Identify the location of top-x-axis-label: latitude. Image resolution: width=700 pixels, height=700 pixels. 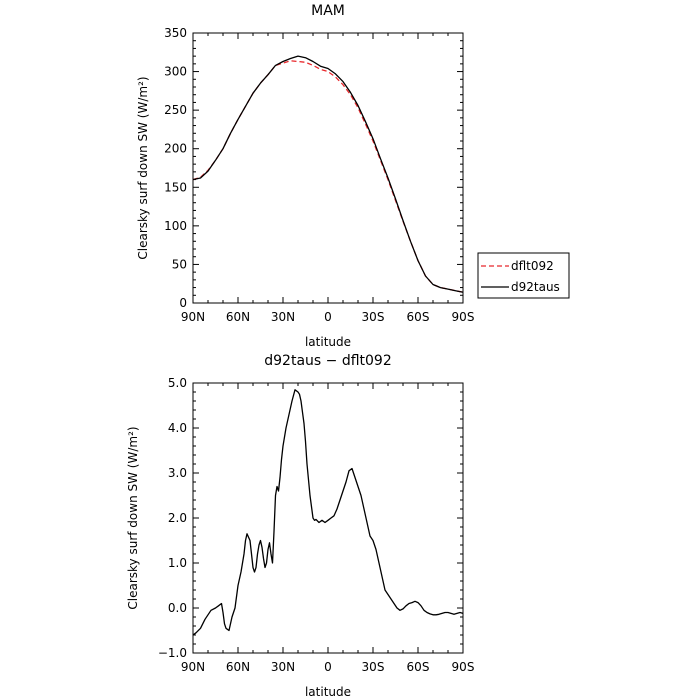
(328, 342).